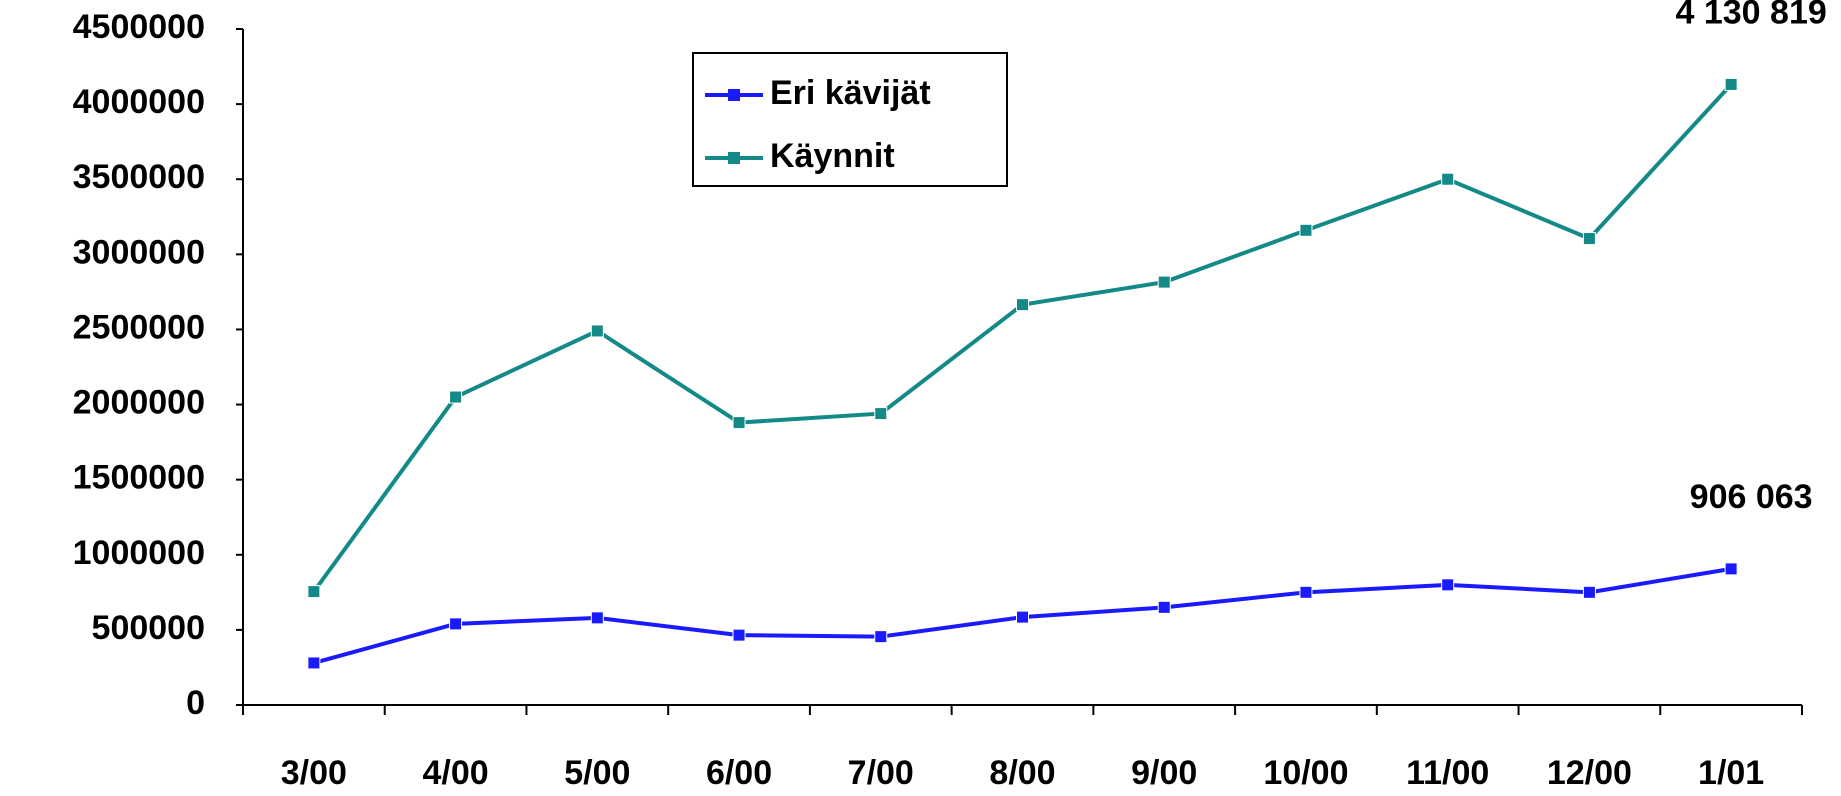 The height and width of the screenshot is (796, 1841). Describe the element at coordinates (195, 703) in the screenshot. I see `y-tick-label: 0` at that location.